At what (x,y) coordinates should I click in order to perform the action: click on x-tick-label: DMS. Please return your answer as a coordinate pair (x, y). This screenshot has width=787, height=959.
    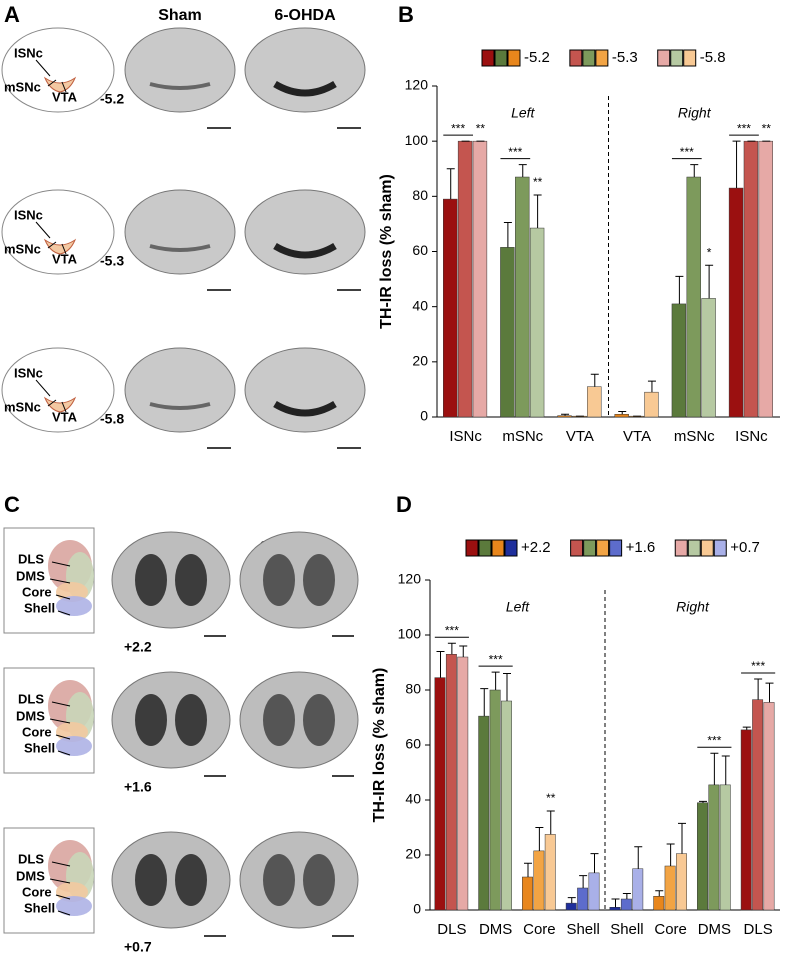
    Looking at the image, I should click on (714, 929).